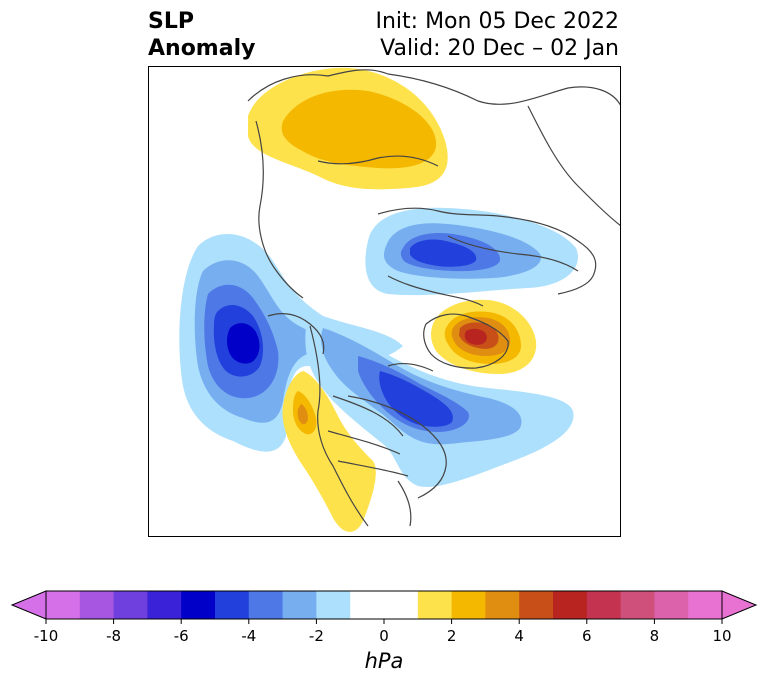 Image resolution: width=768 pixels, height=686 pixels. I want to click on colorbar-extend-high, so click(739, 605).